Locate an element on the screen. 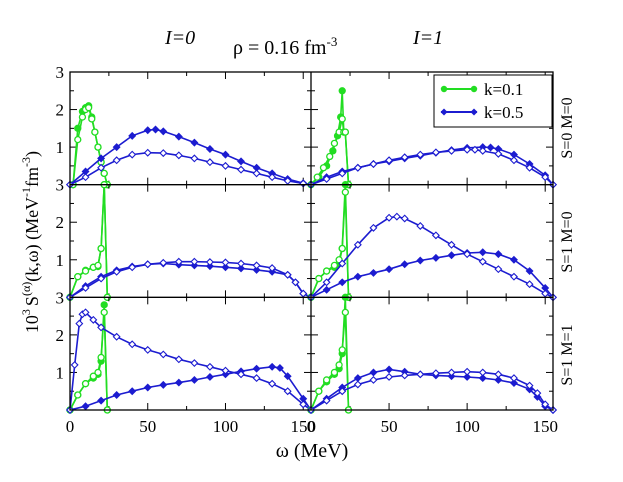  density-exponent: -3 is located at coordinates (331, 41).